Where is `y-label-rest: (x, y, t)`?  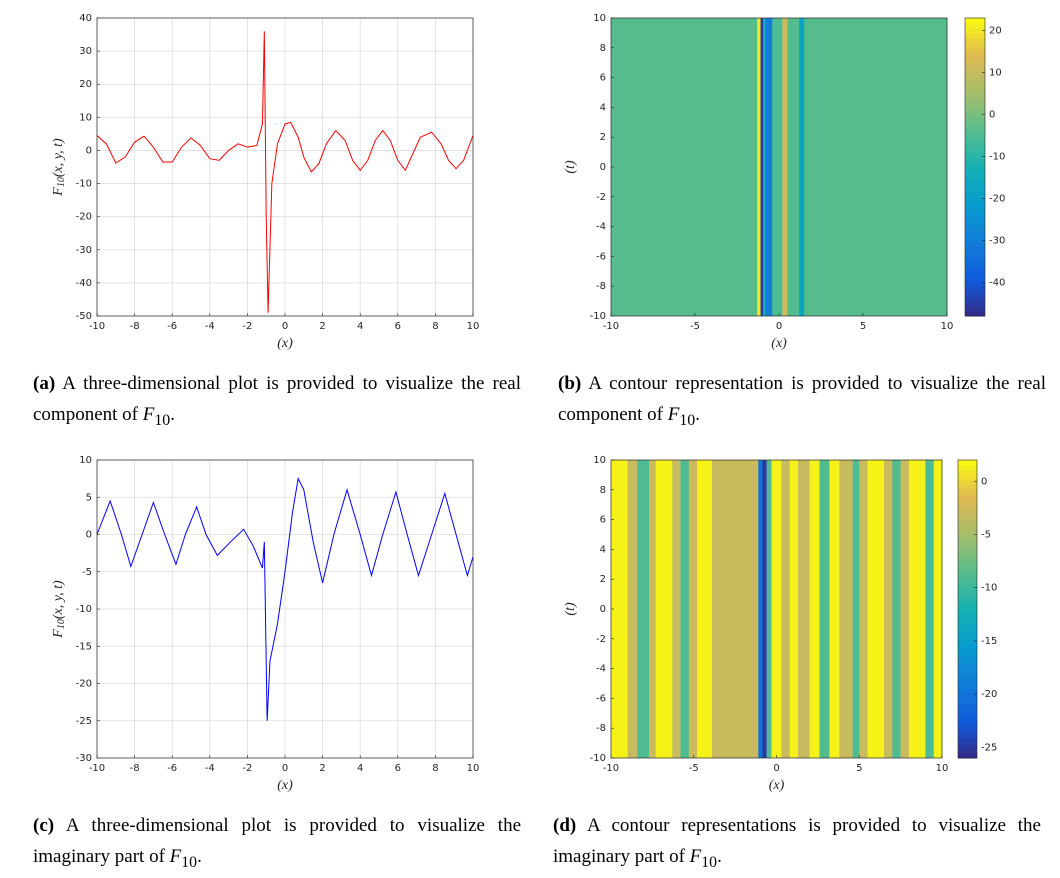 y-label-rest: (x, y, t) is located at coordinates (58, 157).